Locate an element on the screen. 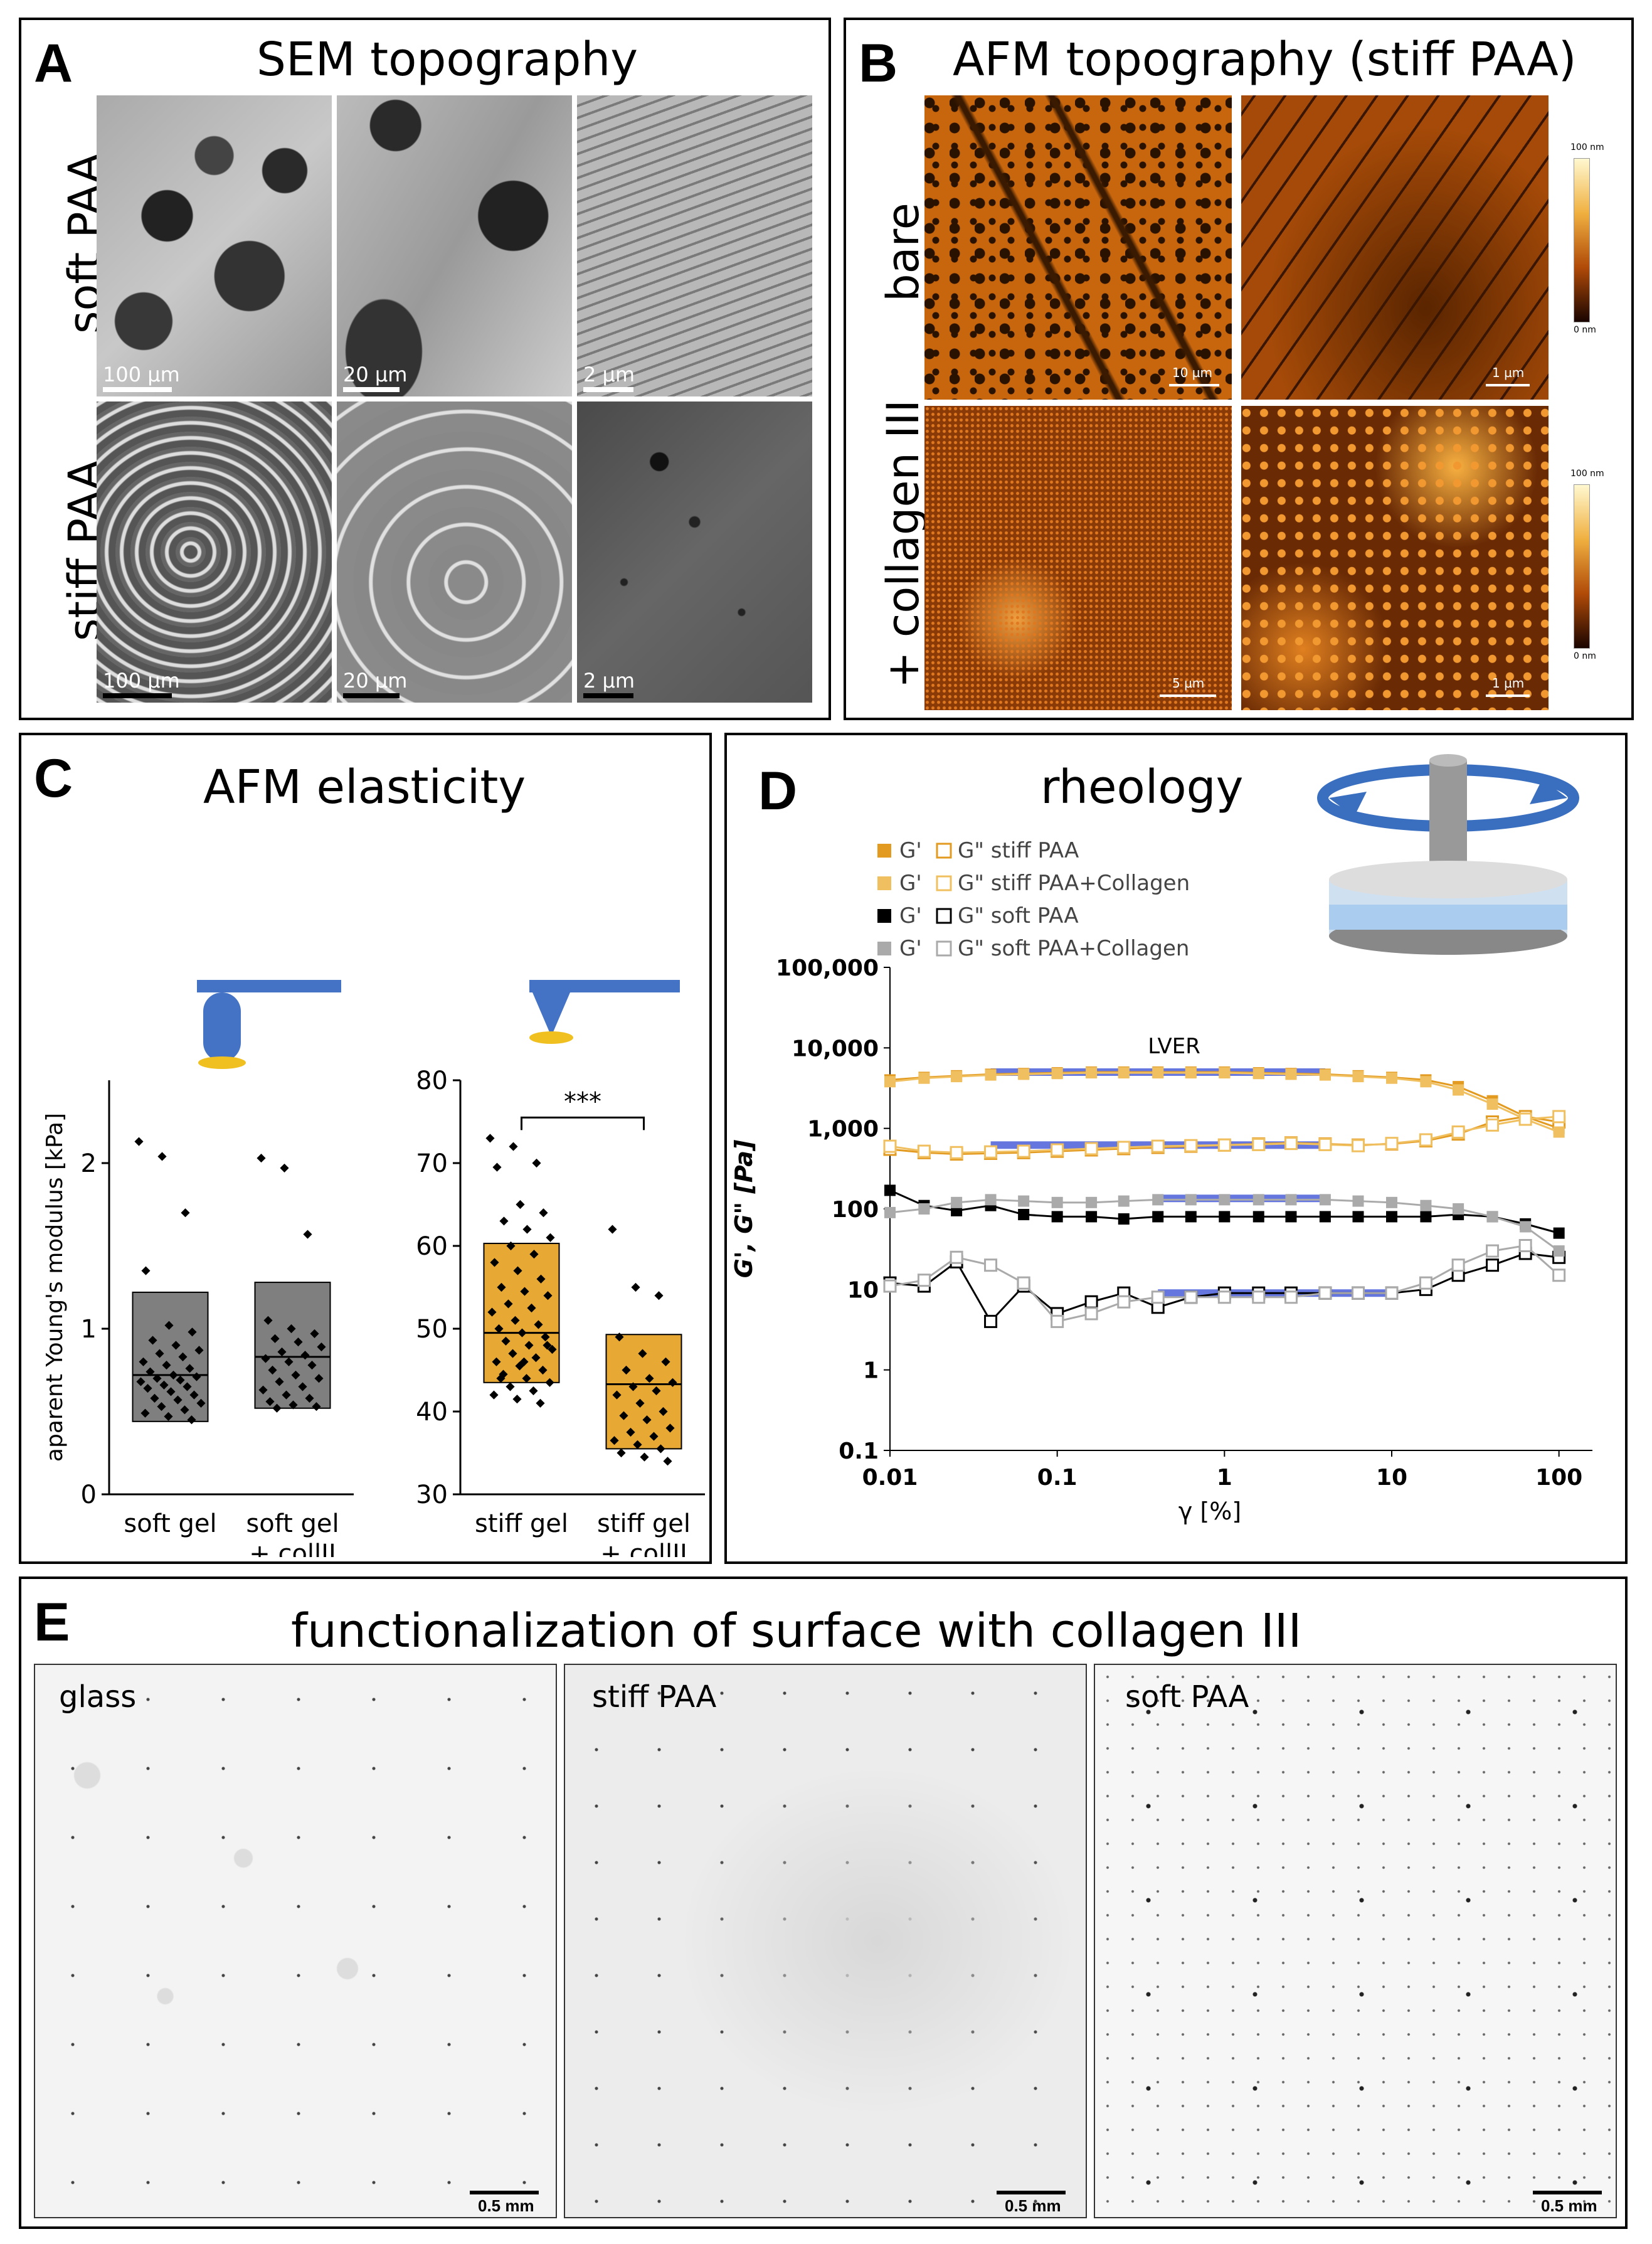 The width and height of the screenshot is (1652, 2244). c-category-label: stiff gel is located at coordinates (521, 1523).